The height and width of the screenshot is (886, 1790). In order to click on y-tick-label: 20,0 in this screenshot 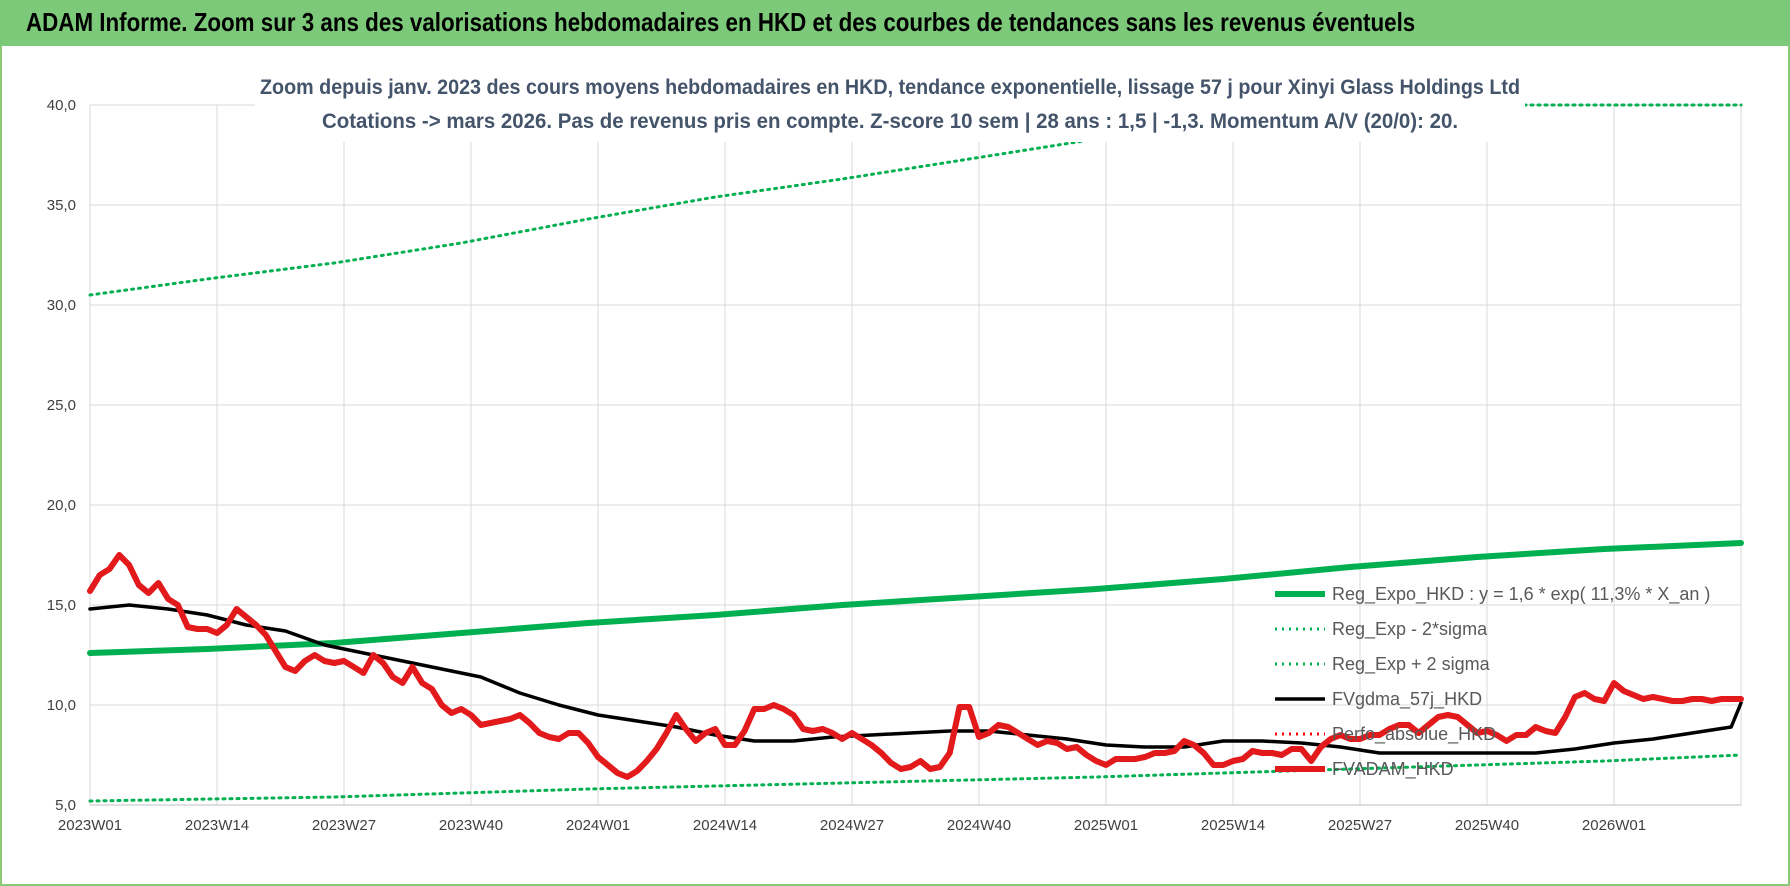, I will do `click(61, 505)`.